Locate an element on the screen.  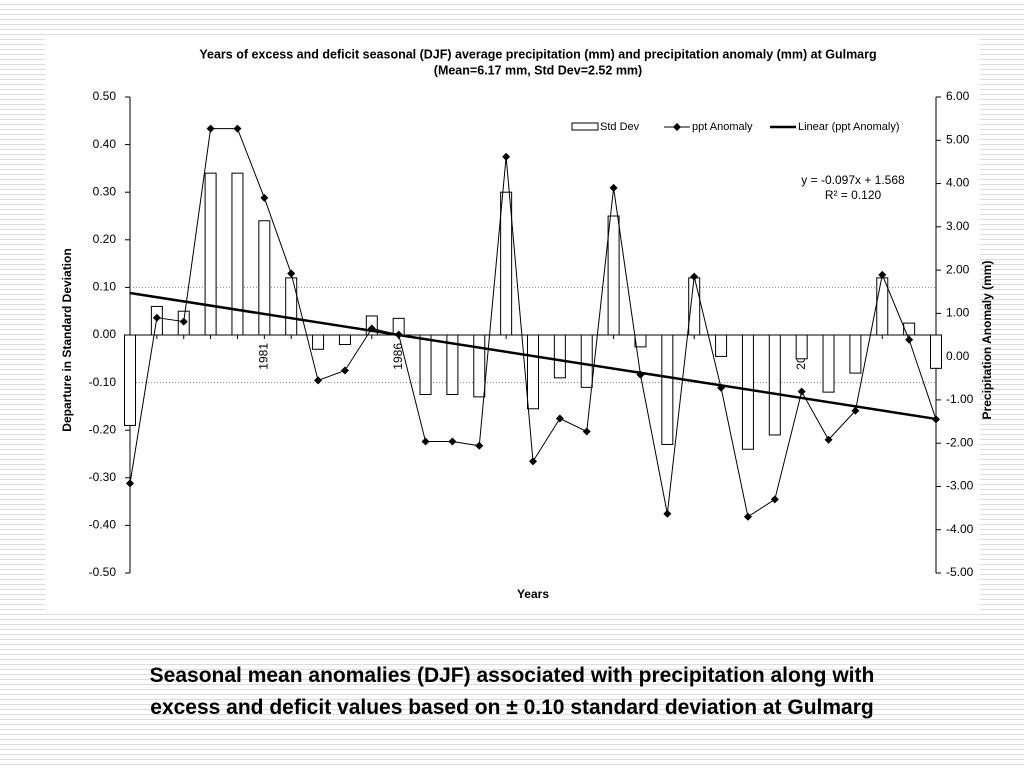
y-tick-label: -0.10 is located at coordinates (103, 382).